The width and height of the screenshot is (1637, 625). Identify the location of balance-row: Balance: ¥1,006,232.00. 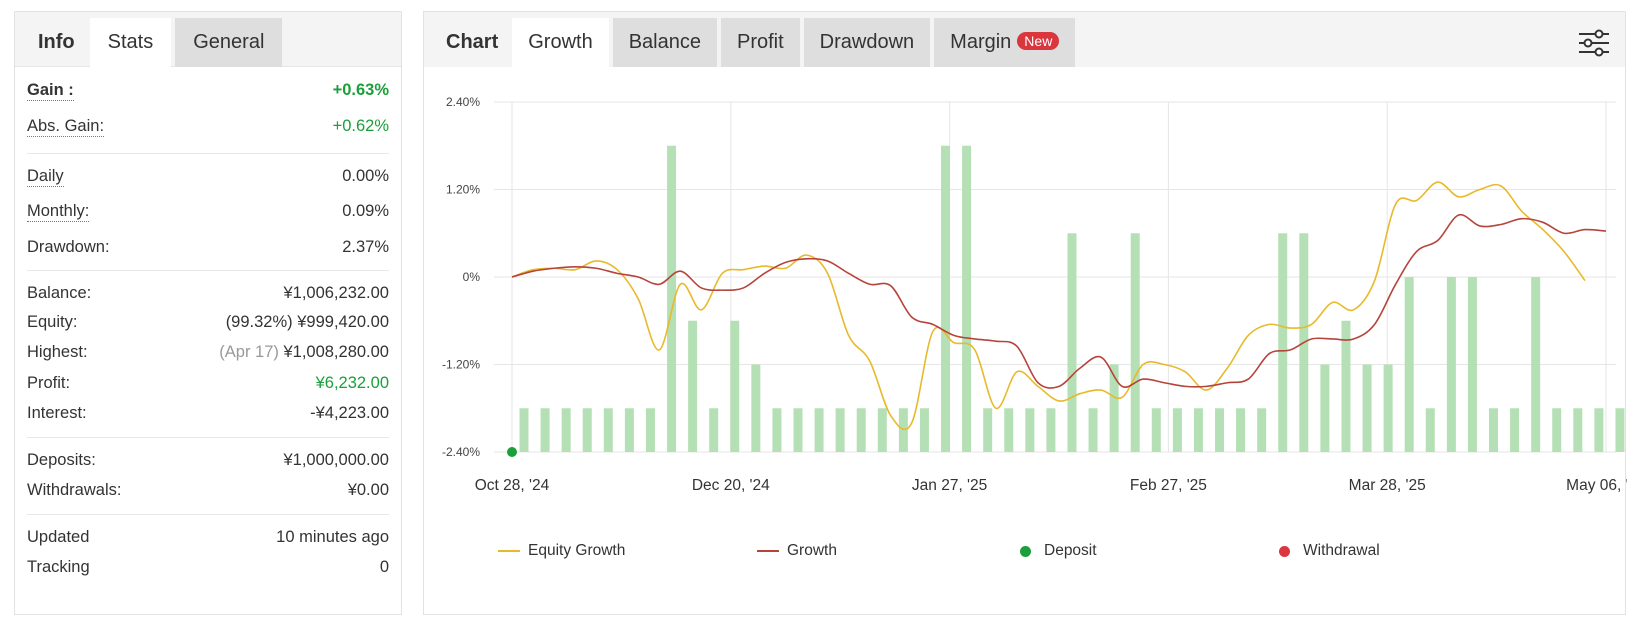
(208, 289).